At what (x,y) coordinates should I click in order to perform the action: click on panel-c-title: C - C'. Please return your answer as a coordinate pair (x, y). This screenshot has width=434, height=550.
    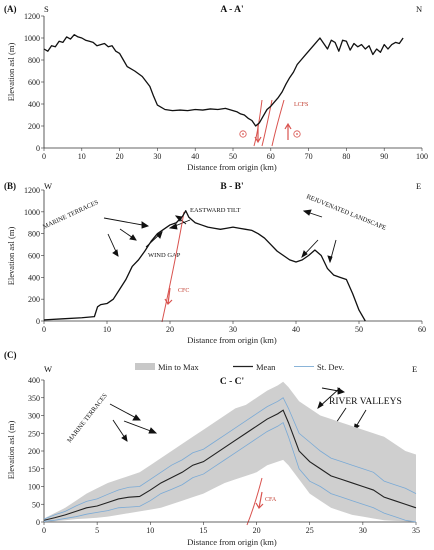
    Looking at the image, I should click on (232, 382).